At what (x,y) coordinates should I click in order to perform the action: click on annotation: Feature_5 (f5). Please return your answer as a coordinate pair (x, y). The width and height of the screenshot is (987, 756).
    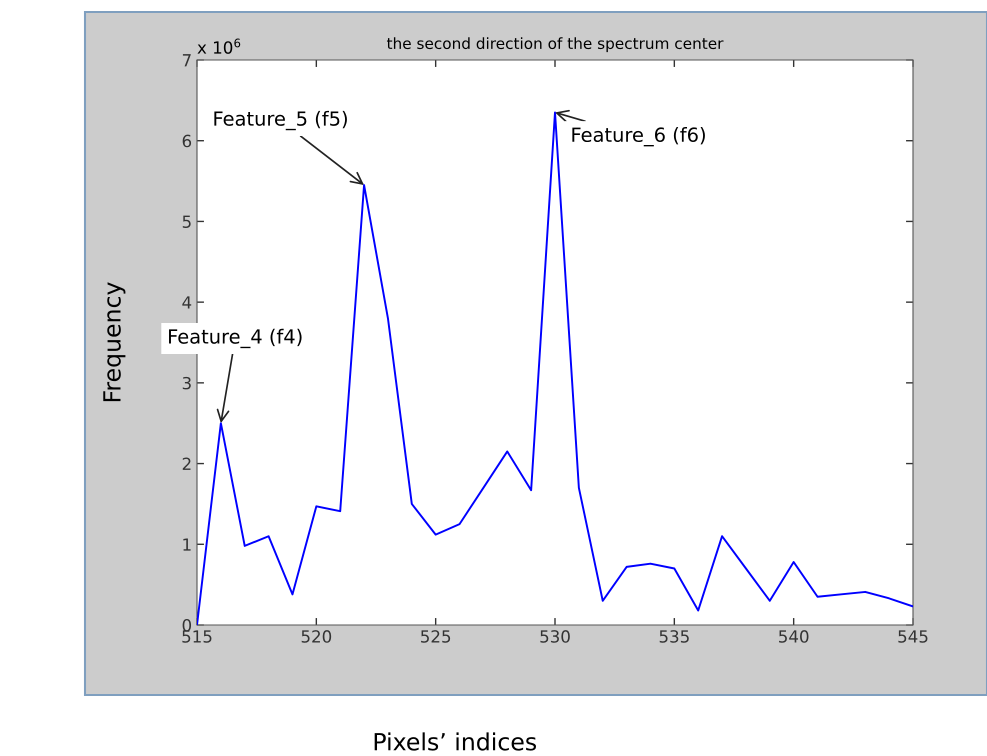
    Looking at the image, I should click on (280, 120).